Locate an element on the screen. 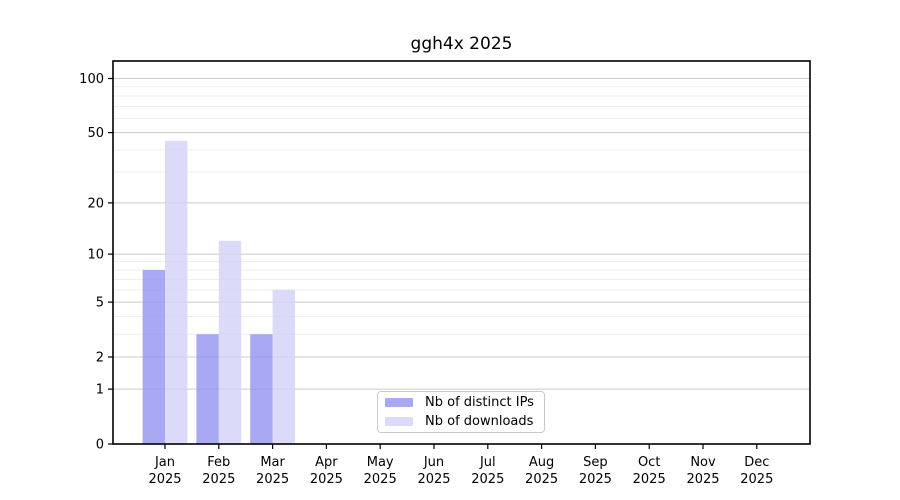  y-tick-label: 0 is located at coordinates (100, 445).